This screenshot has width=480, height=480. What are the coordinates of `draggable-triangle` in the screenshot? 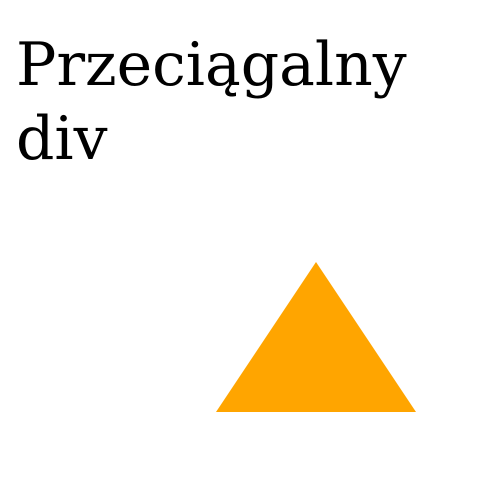 It's located at (316, 337).